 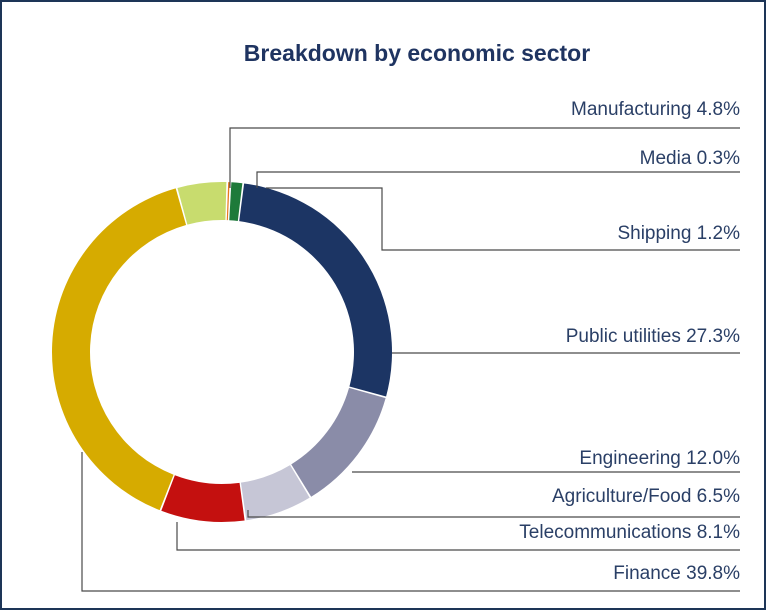 I want to click on leader-line-media, so click(x=498, y=179).